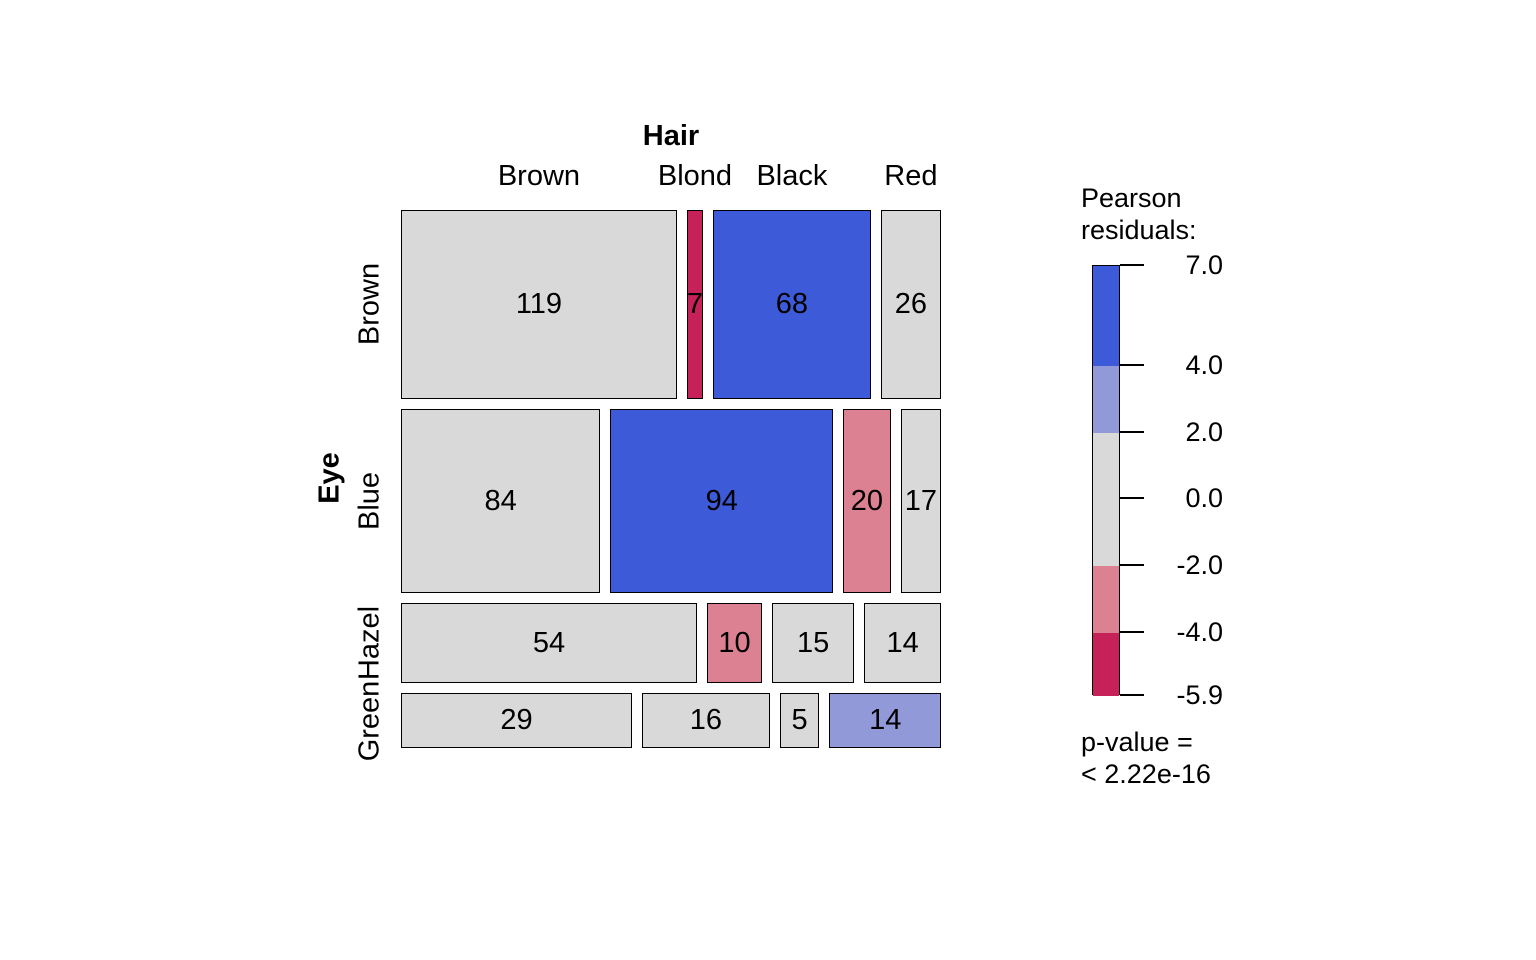 The height and width of the screenshot is (960, 1536). Describe the element at coordinates (1199, 631) in the screenshot. I see `legend-tick-label: -4.0` at that location.